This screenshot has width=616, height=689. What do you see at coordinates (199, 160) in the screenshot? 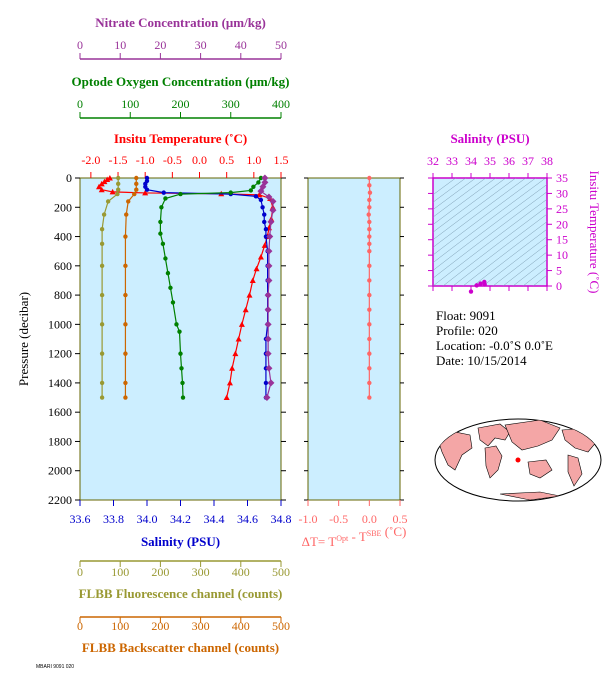
I see `temperature-tick-label: 0.0` at bounding box center [199, 160].